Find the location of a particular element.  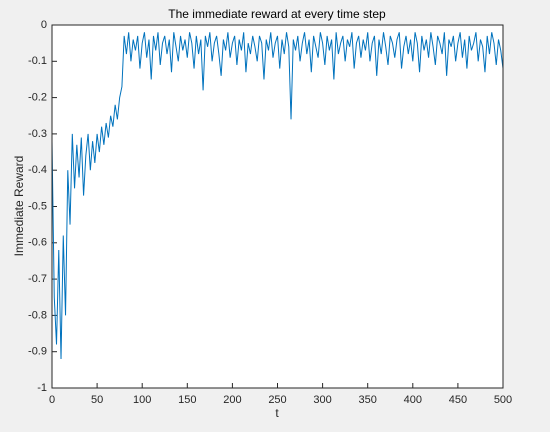

x-tick-label: 450 is located at coordinates (458, 400).